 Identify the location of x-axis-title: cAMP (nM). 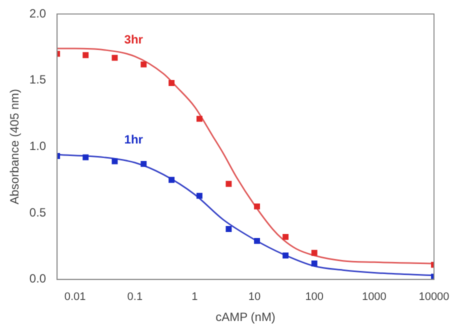
(246, 317).